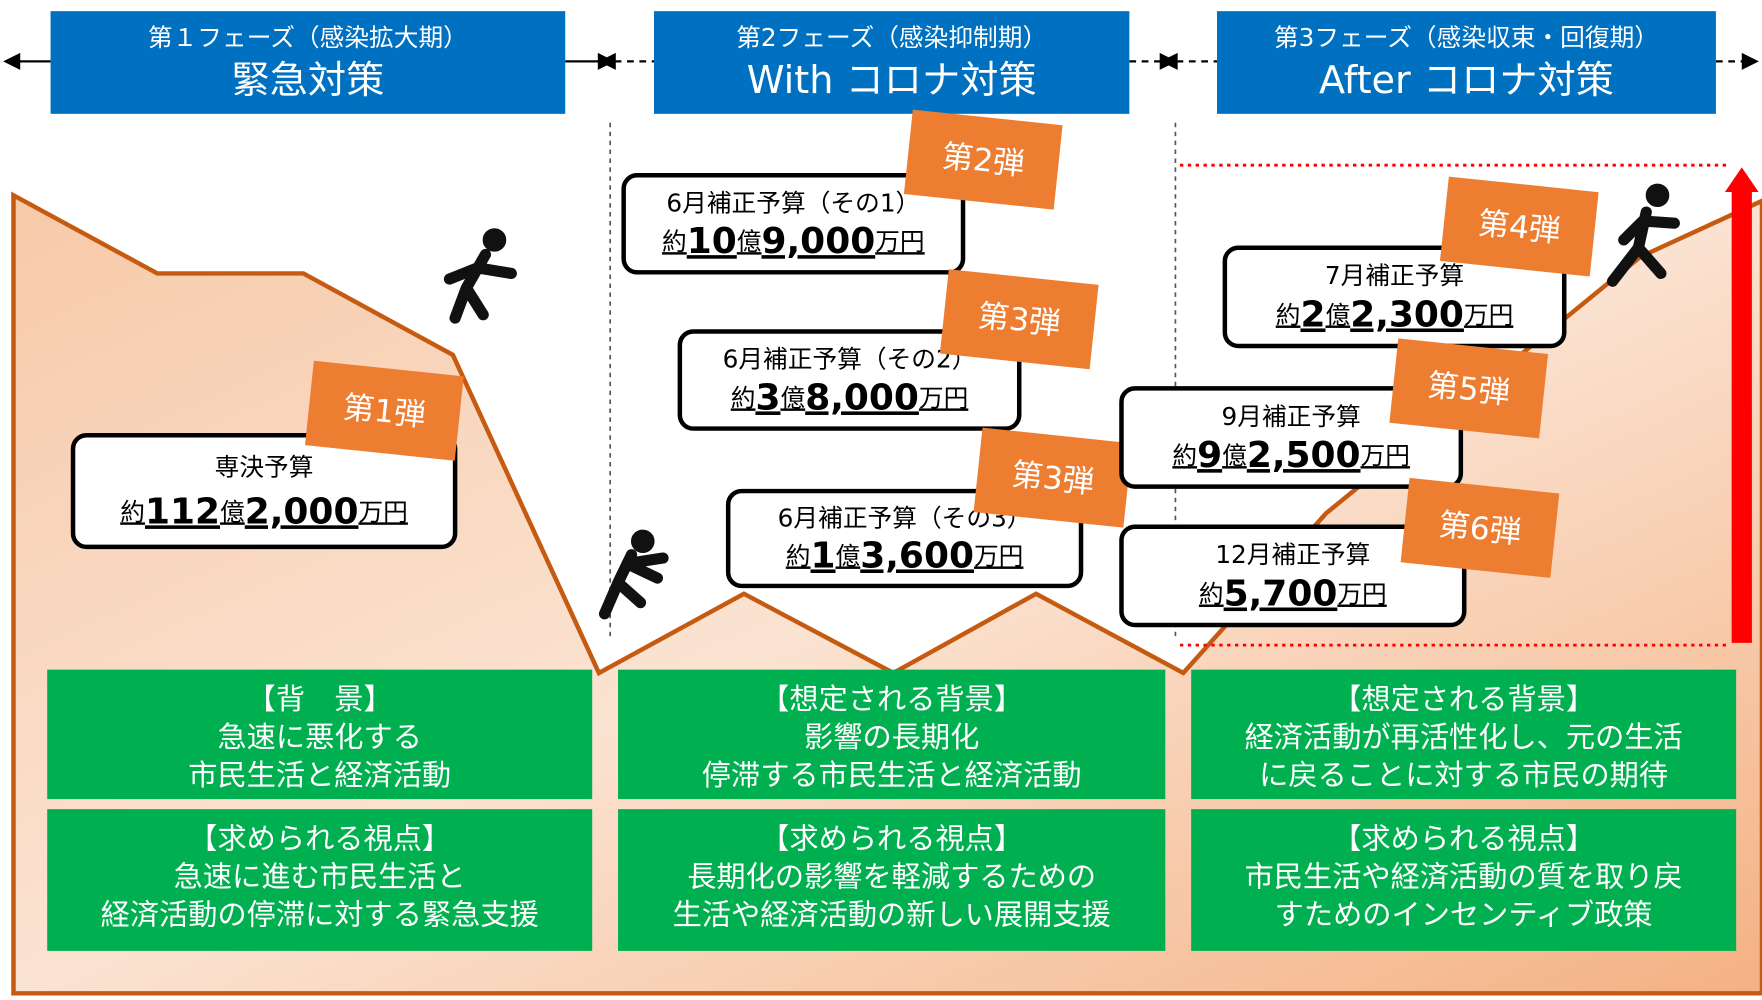 The image size is (1762, 1000). What do you see at coordinates (264, 467) in the screenshot?
I see `budget-name: 専決予算` at bounding box center [264, 467].